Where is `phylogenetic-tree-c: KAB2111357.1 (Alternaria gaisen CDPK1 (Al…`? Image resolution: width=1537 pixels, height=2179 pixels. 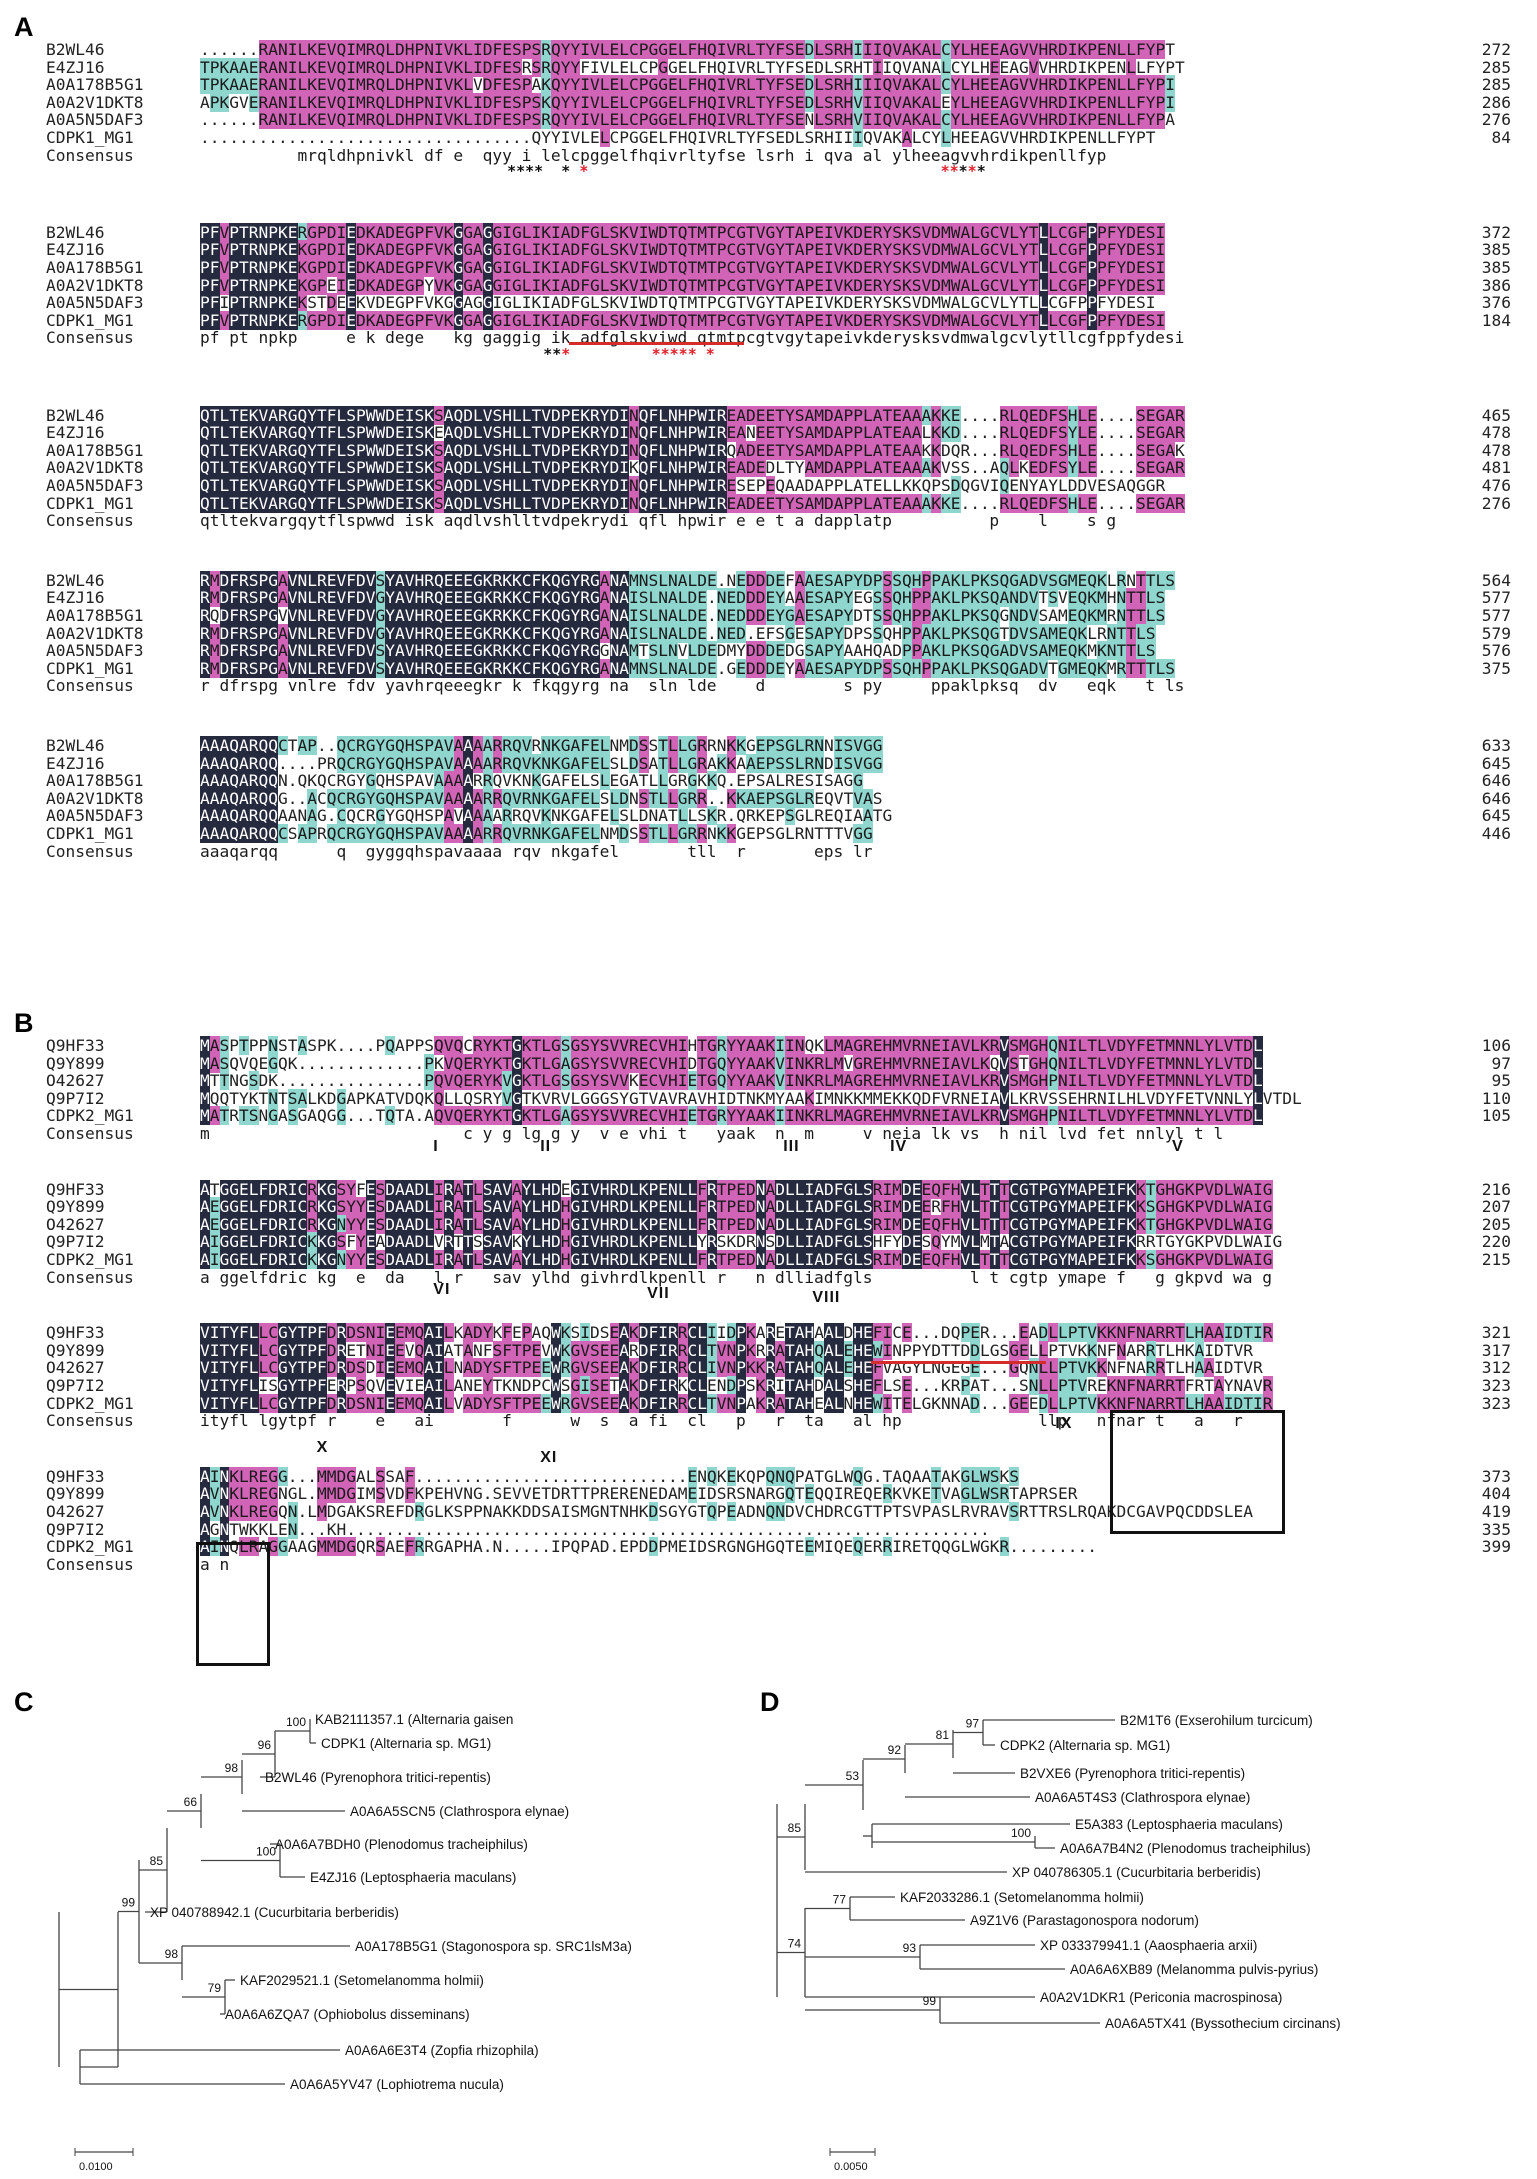 phylogenetic-tree-c: KAB2111357.1 (Alternaria gaisen CDPK1 (Al… is located at coordinates (345, 1941).